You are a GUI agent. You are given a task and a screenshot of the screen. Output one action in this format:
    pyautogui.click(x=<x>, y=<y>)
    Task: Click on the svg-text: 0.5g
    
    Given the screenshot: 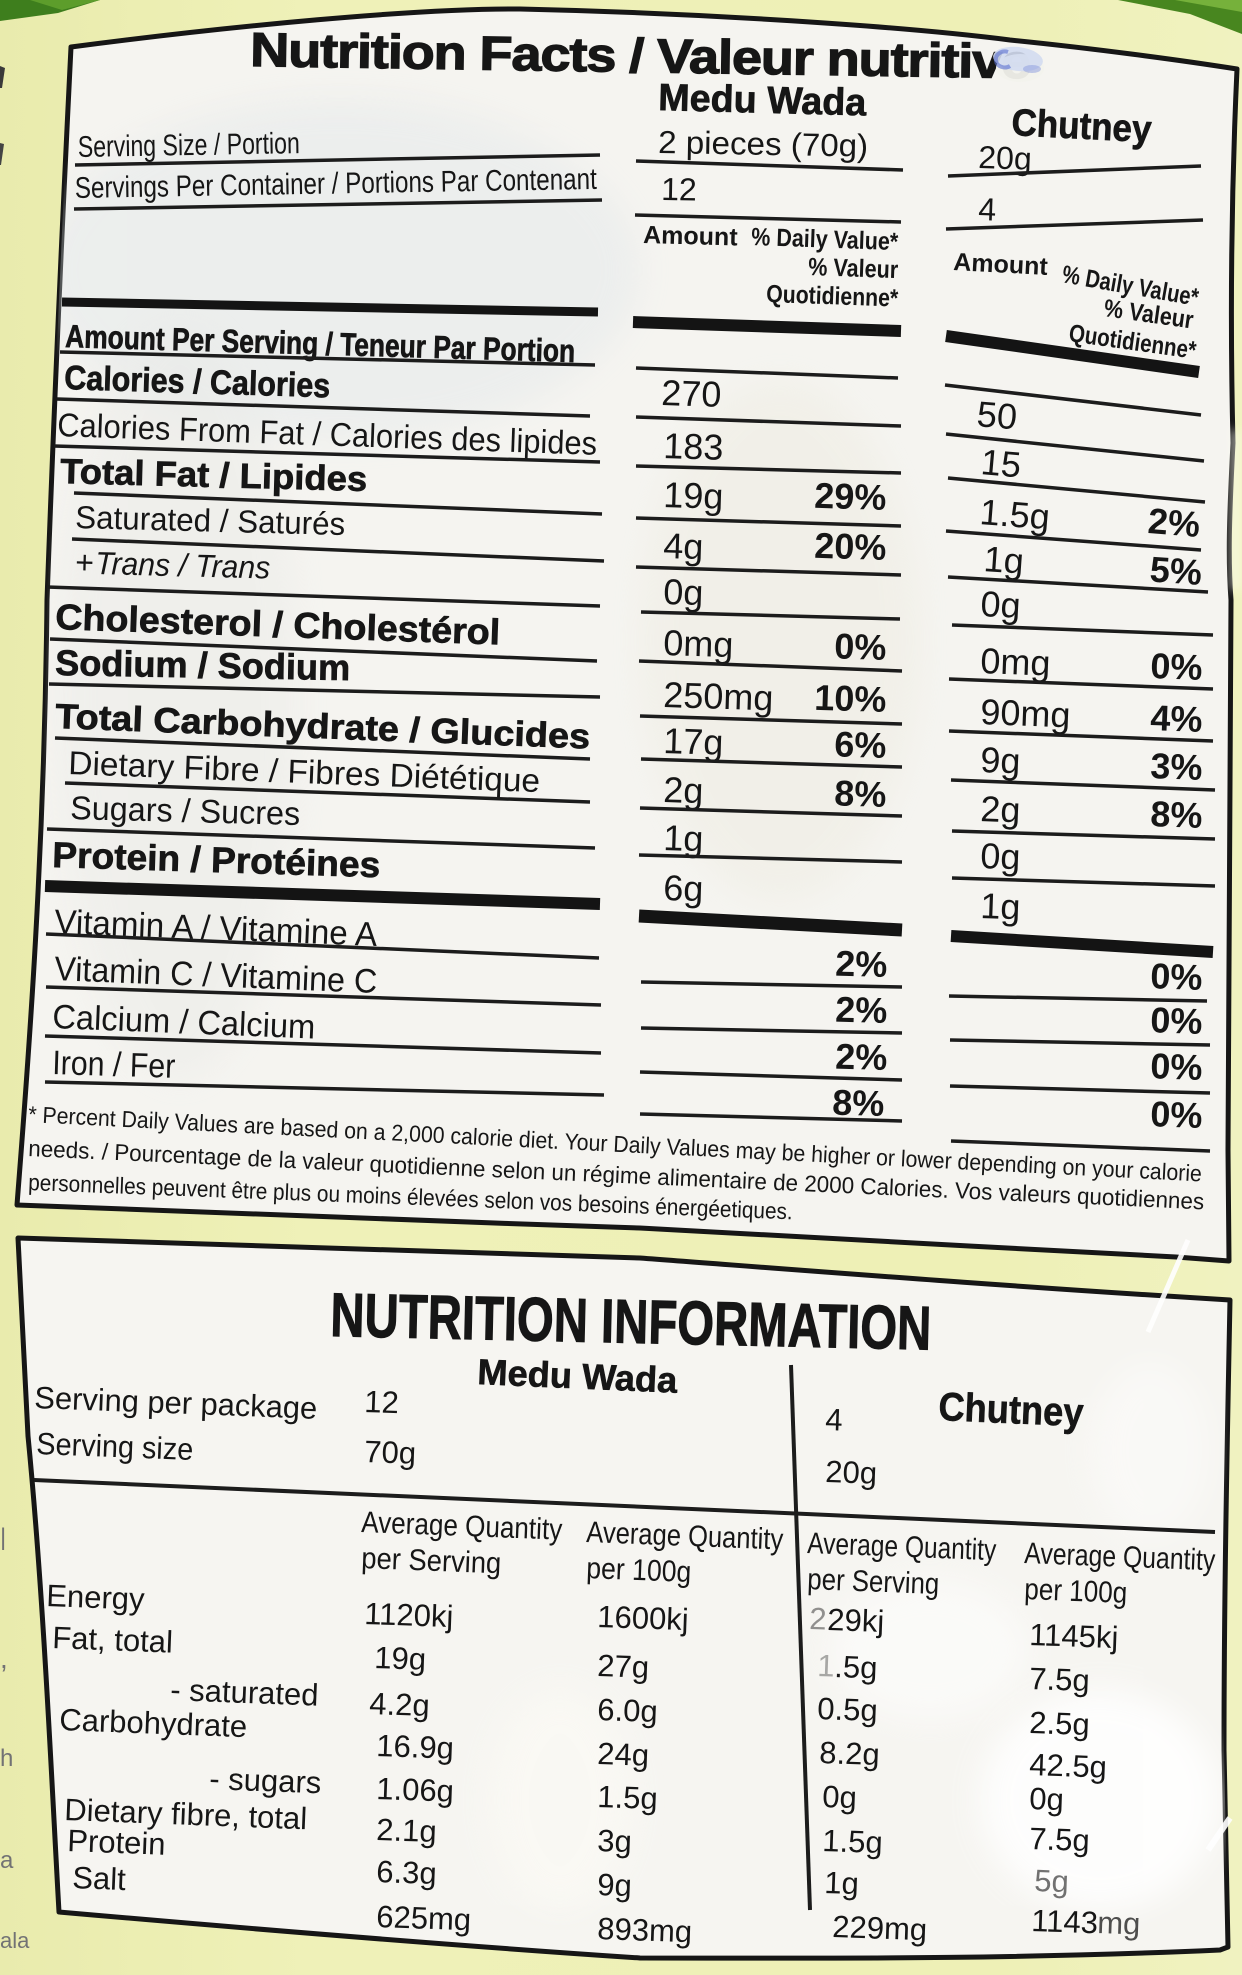 What is the action you would take?
    pyautogui.click(x=848, y=1709)
    